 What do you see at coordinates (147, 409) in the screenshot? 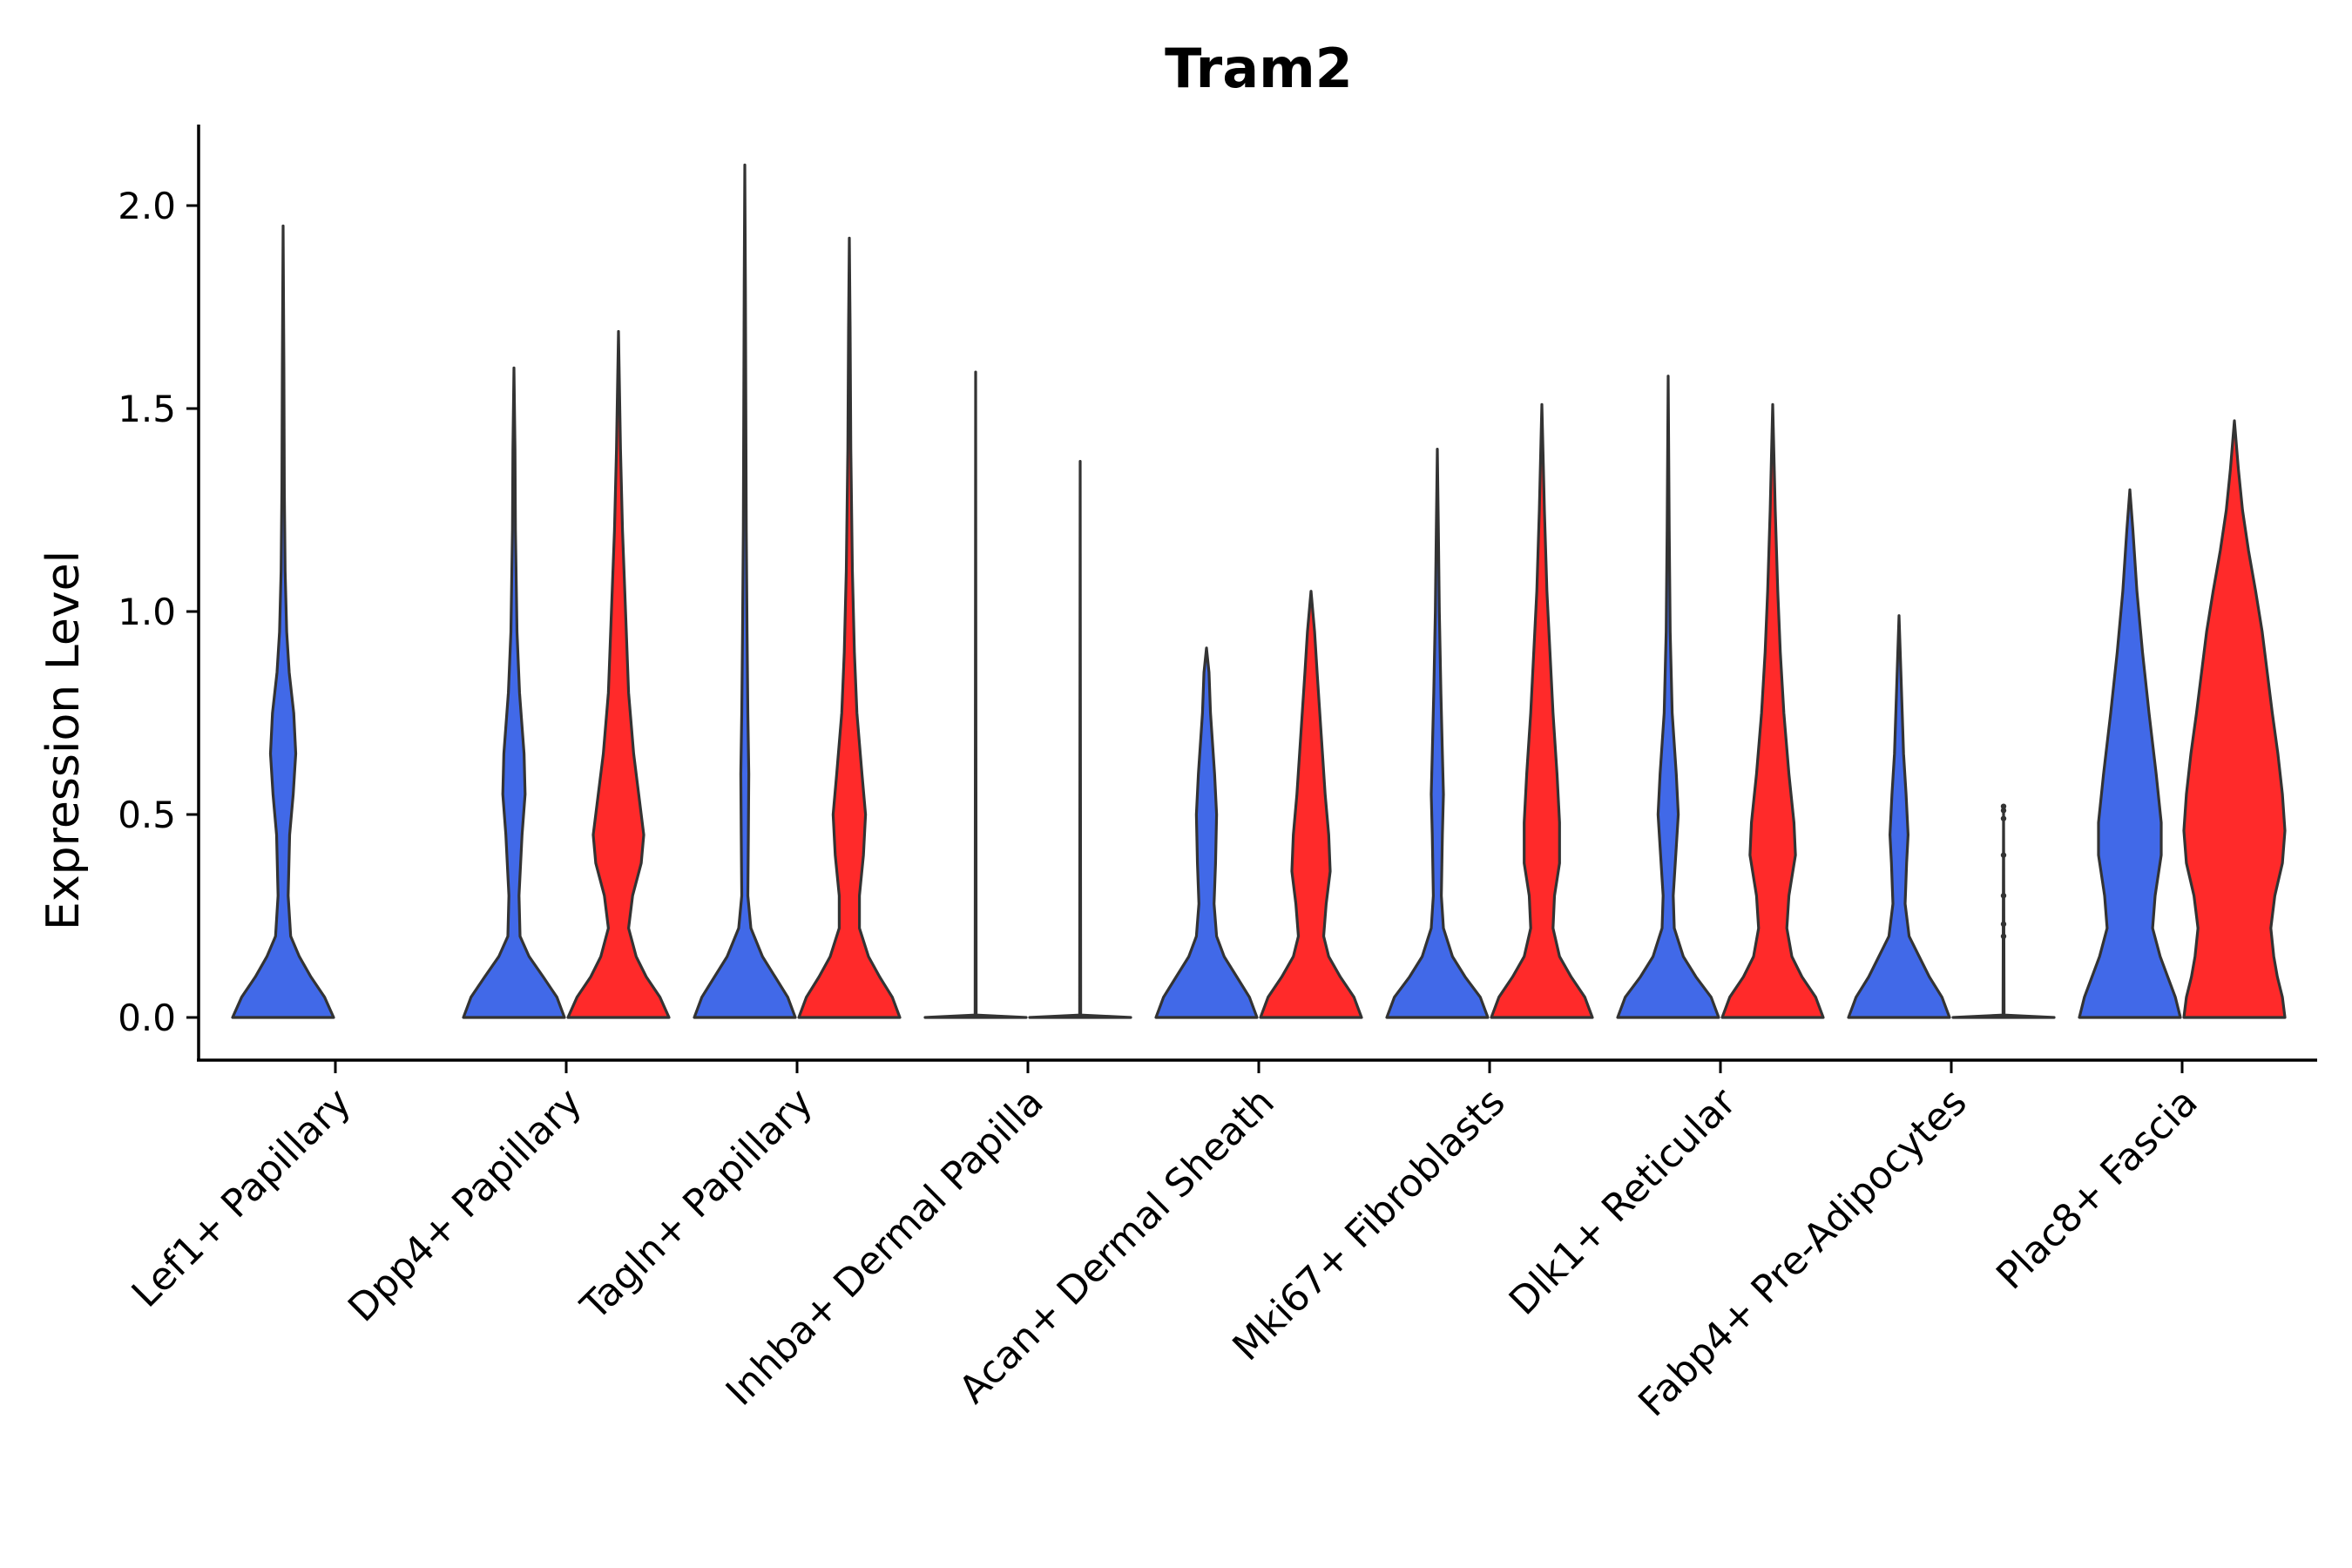
I see `y-tick-label: 1.5` at bounding box center [147, 409].